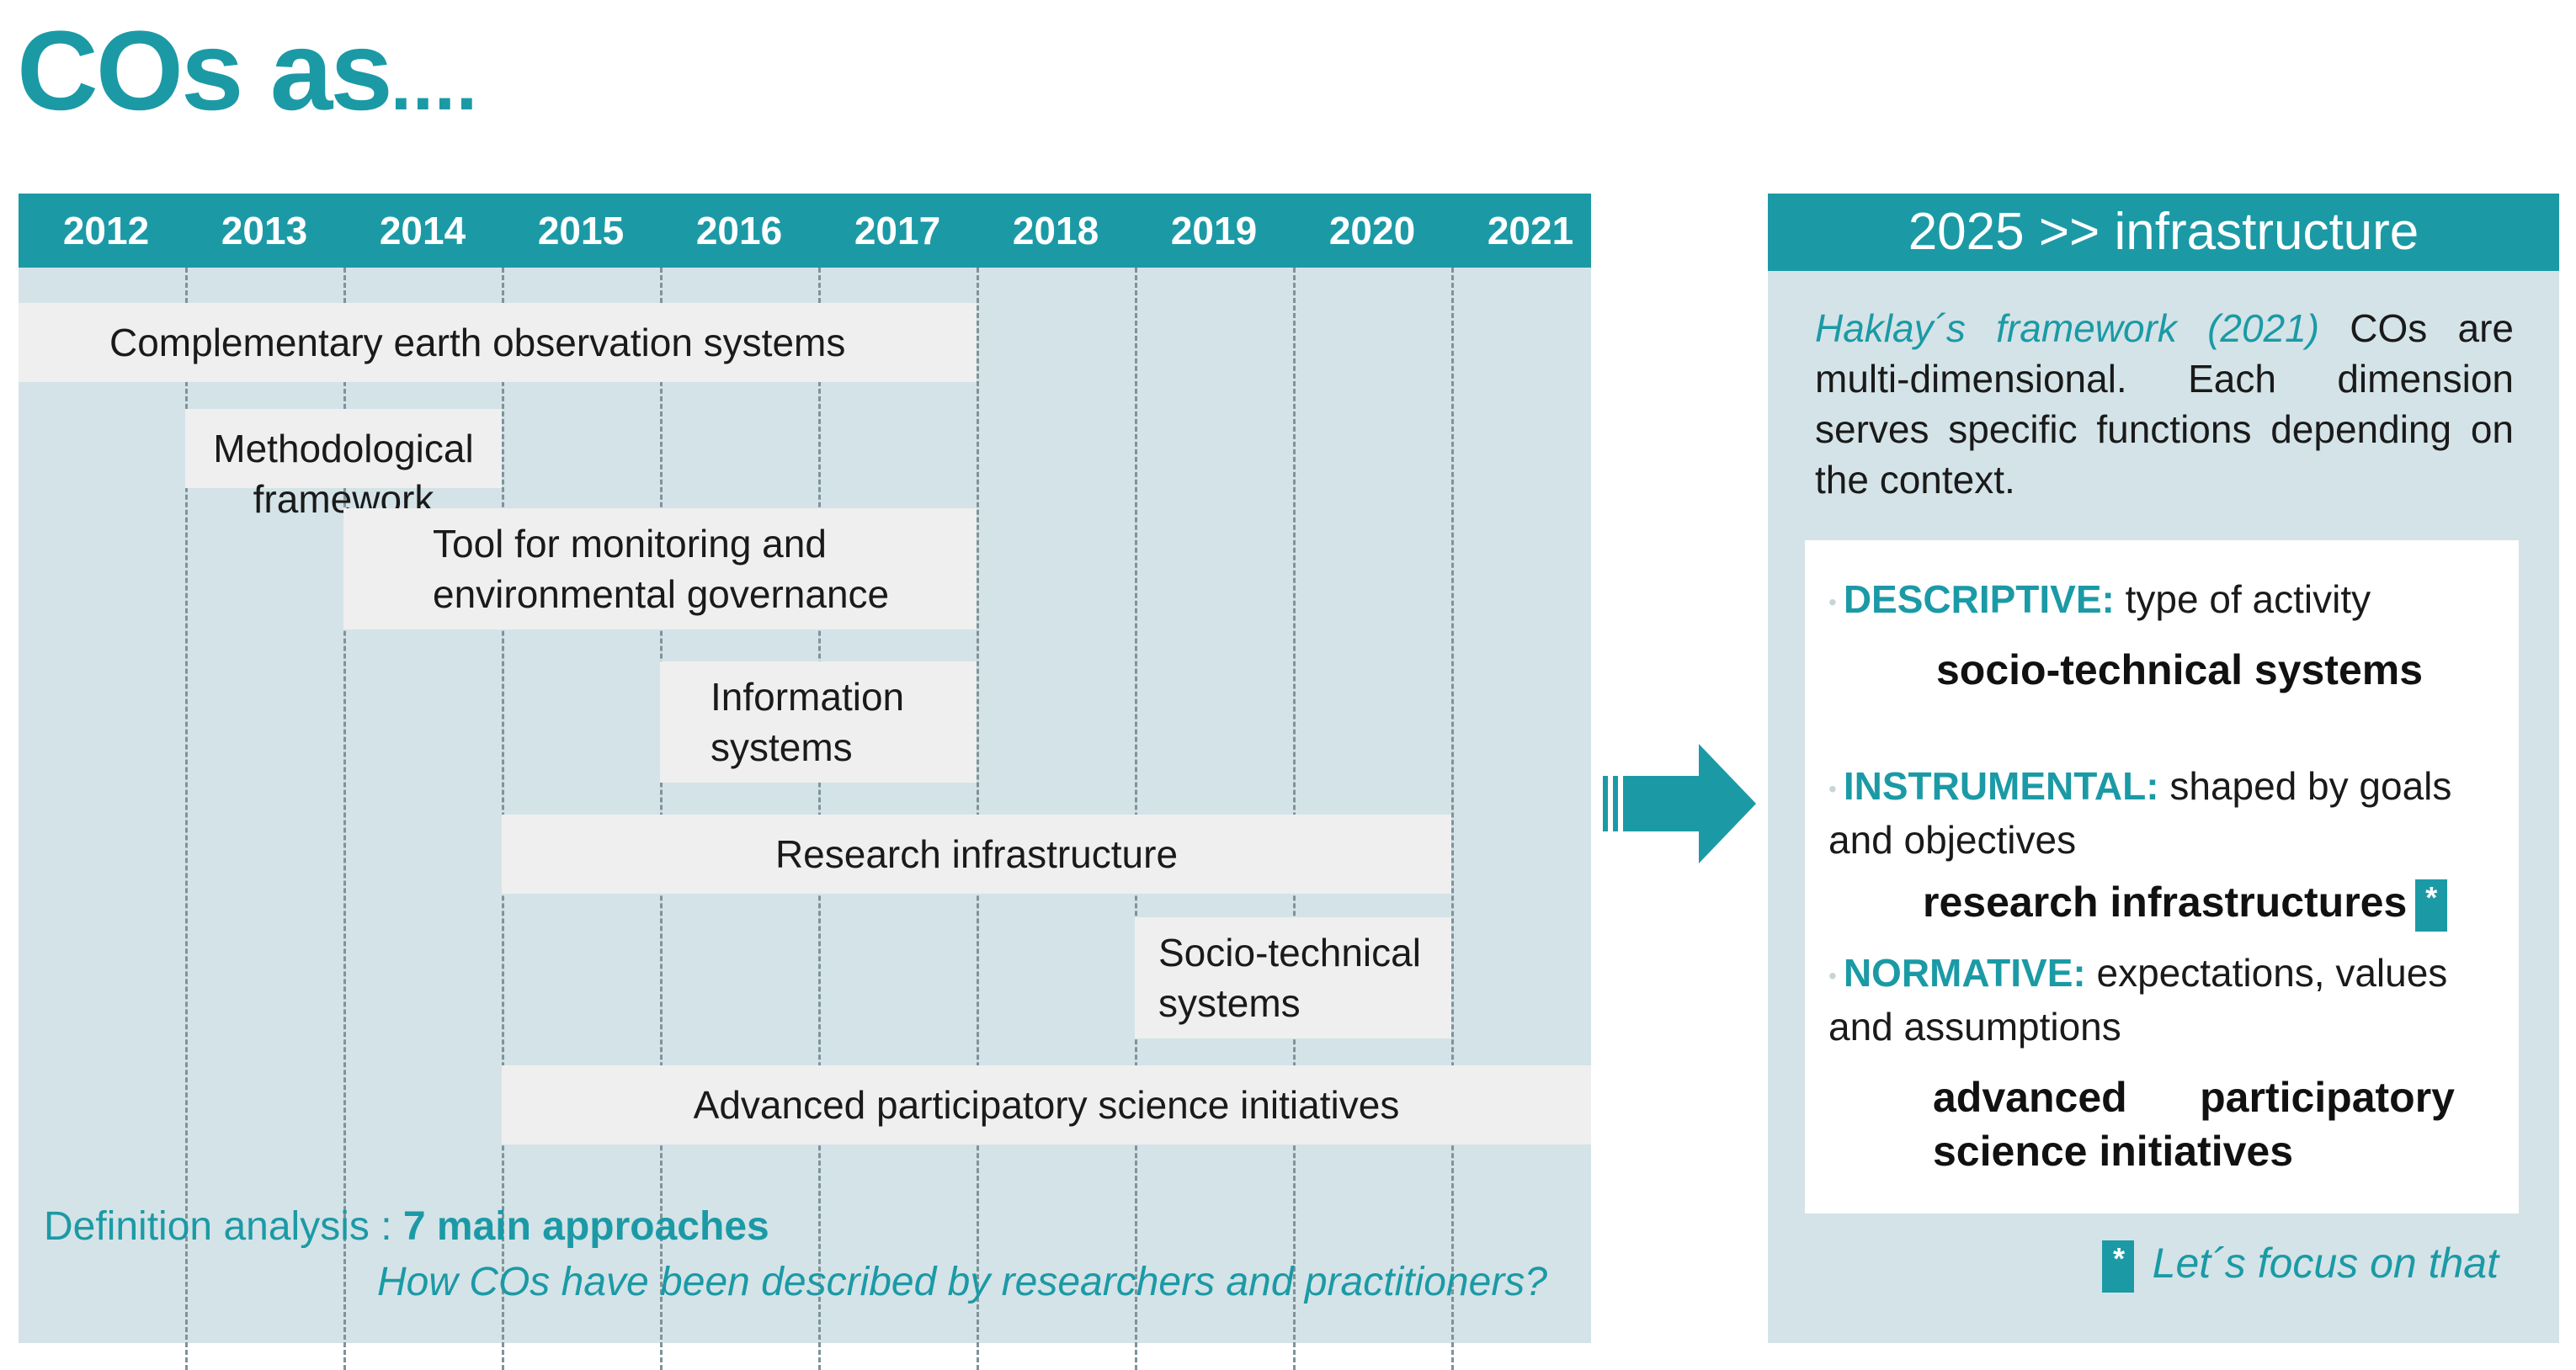 The image size is (2576, 1370). I want to click on year-label: 2016, so click(739, 230).